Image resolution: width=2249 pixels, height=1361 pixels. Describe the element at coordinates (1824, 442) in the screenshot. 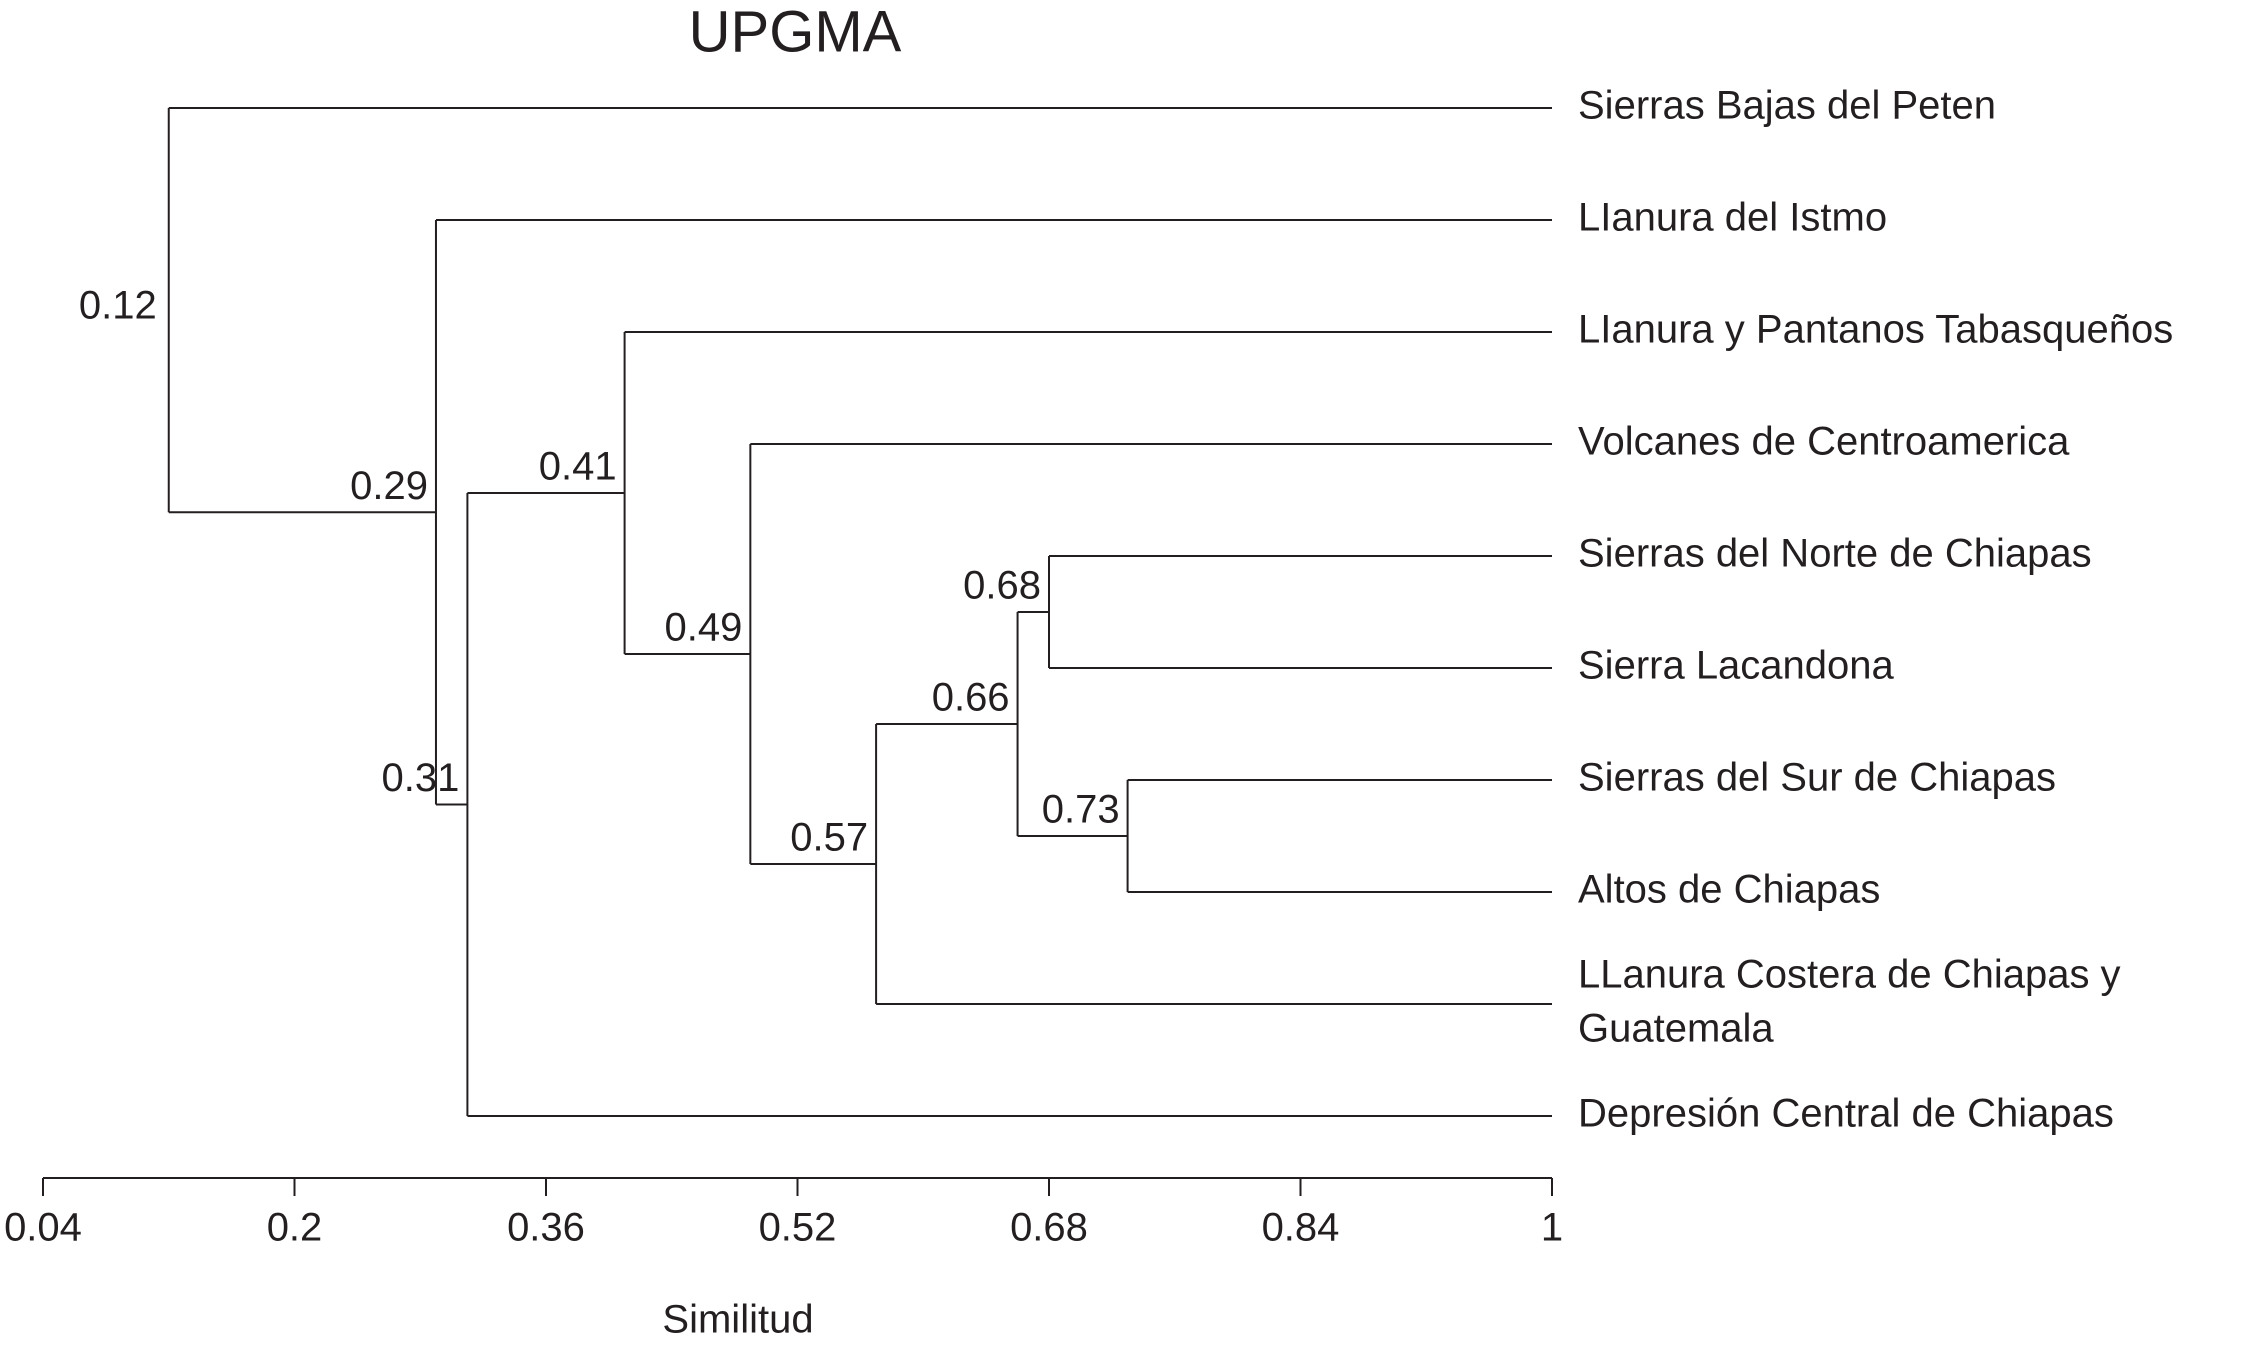

I see `leaf-label: Volcanes de Centroamerica` at that location.